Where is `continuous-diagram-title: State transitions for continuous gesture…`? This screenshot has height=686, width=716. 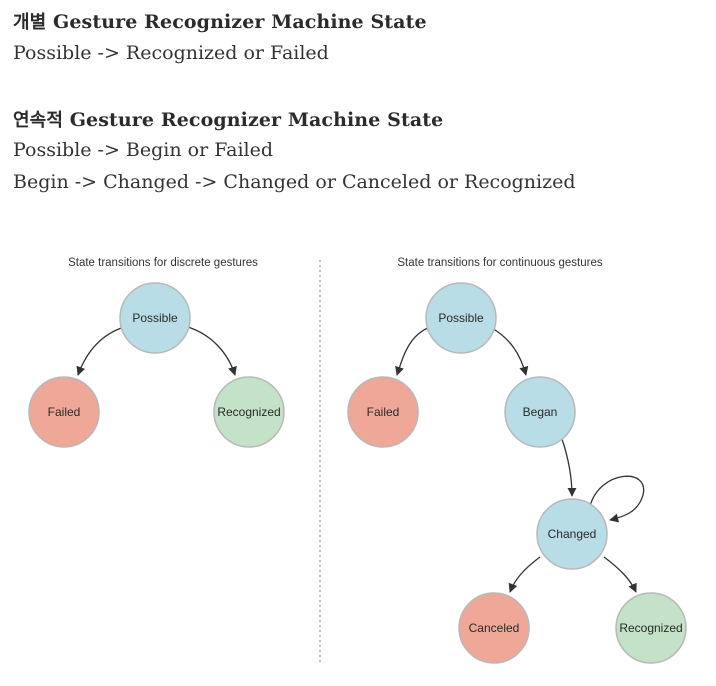 continuous-diagram-title: State transitions for continuous gesture… is located at coordinates (499, 263).